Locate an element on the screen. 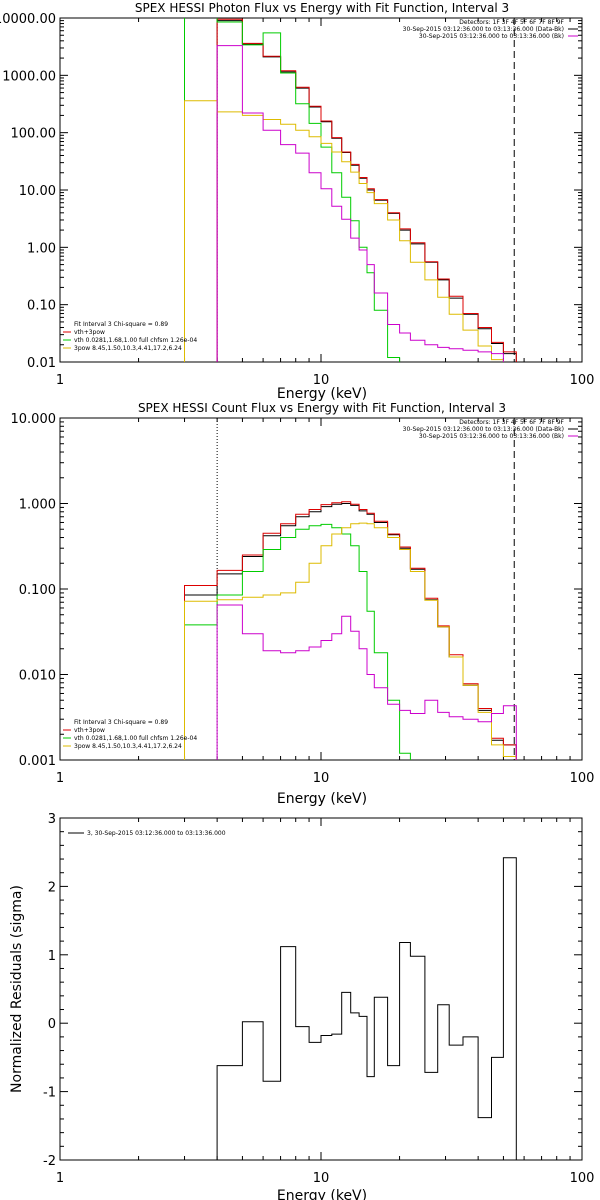  residuals-y-tick-label: 3 is located at coordinates (52, 819).